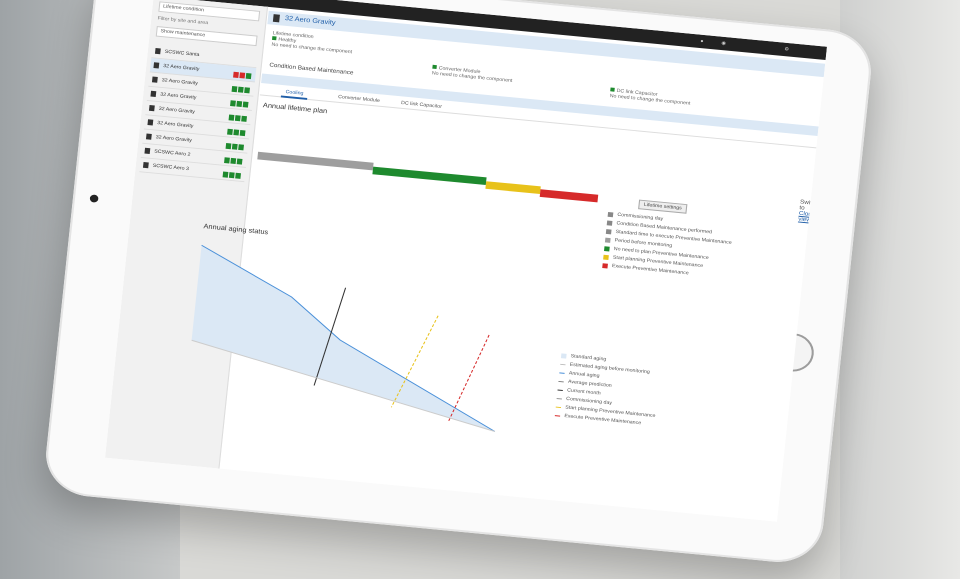 This screenshot has width=960, height=579. Describe the element at coordinates (315, 161) in the screenshot. I see `period-before-monitoring-bar` at that location.